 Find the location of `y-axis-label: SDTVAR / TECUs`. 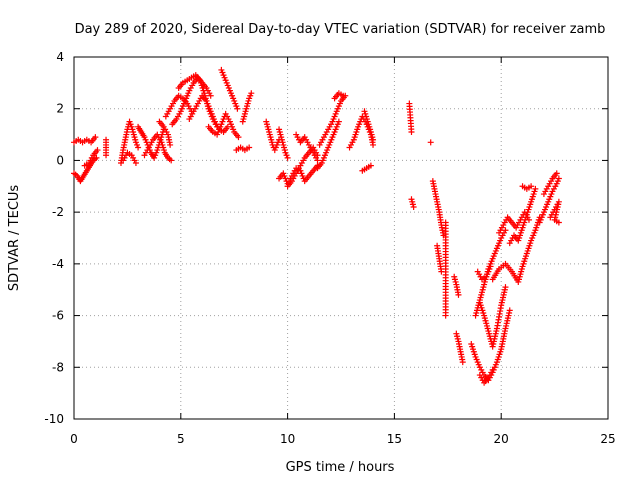

y-axis-label: SDTVAR / TECUs is located at coordinates (14, 238).